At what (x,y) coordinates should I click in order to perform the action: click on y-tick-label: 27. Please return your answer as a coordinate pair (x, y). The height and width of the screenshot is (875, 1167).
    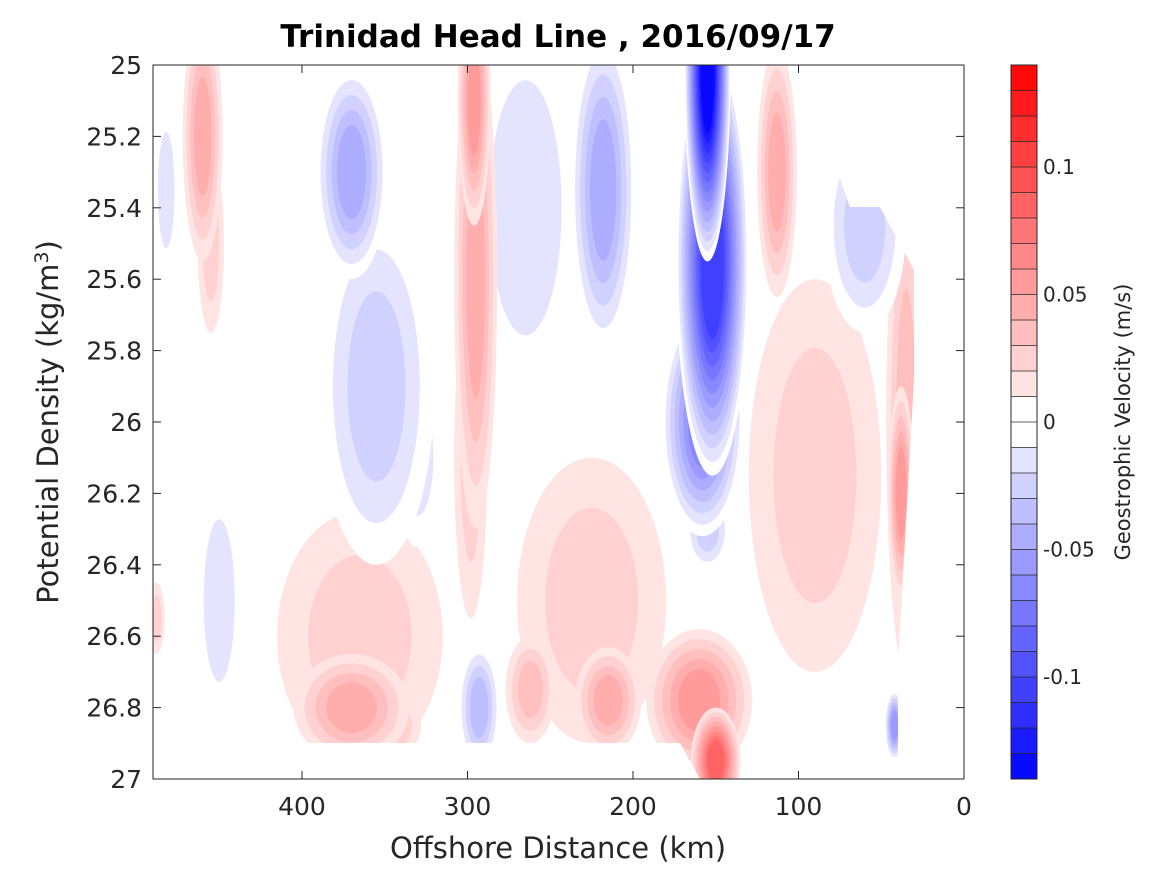
    Looking at the image, I should click on (126, 779).